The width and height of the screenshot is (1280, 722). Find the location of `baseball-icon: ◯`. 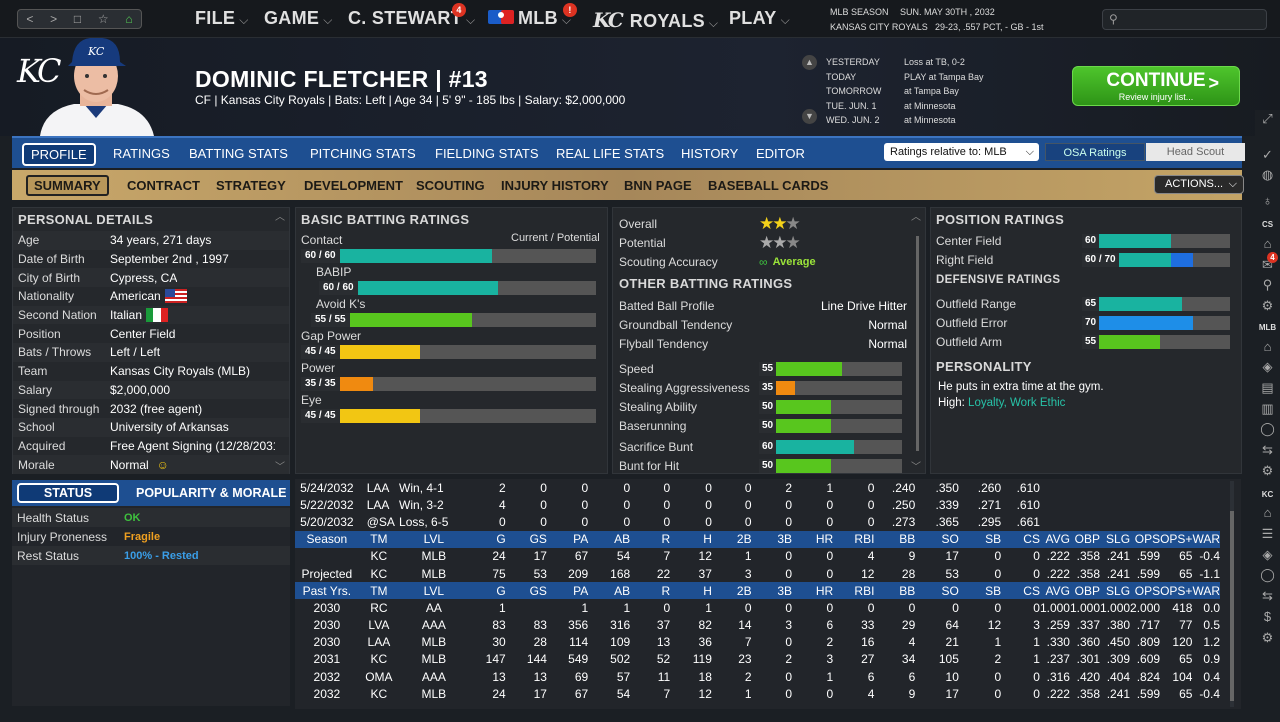

baseball-icon: ◯ is located at coordinates (1267, 428).